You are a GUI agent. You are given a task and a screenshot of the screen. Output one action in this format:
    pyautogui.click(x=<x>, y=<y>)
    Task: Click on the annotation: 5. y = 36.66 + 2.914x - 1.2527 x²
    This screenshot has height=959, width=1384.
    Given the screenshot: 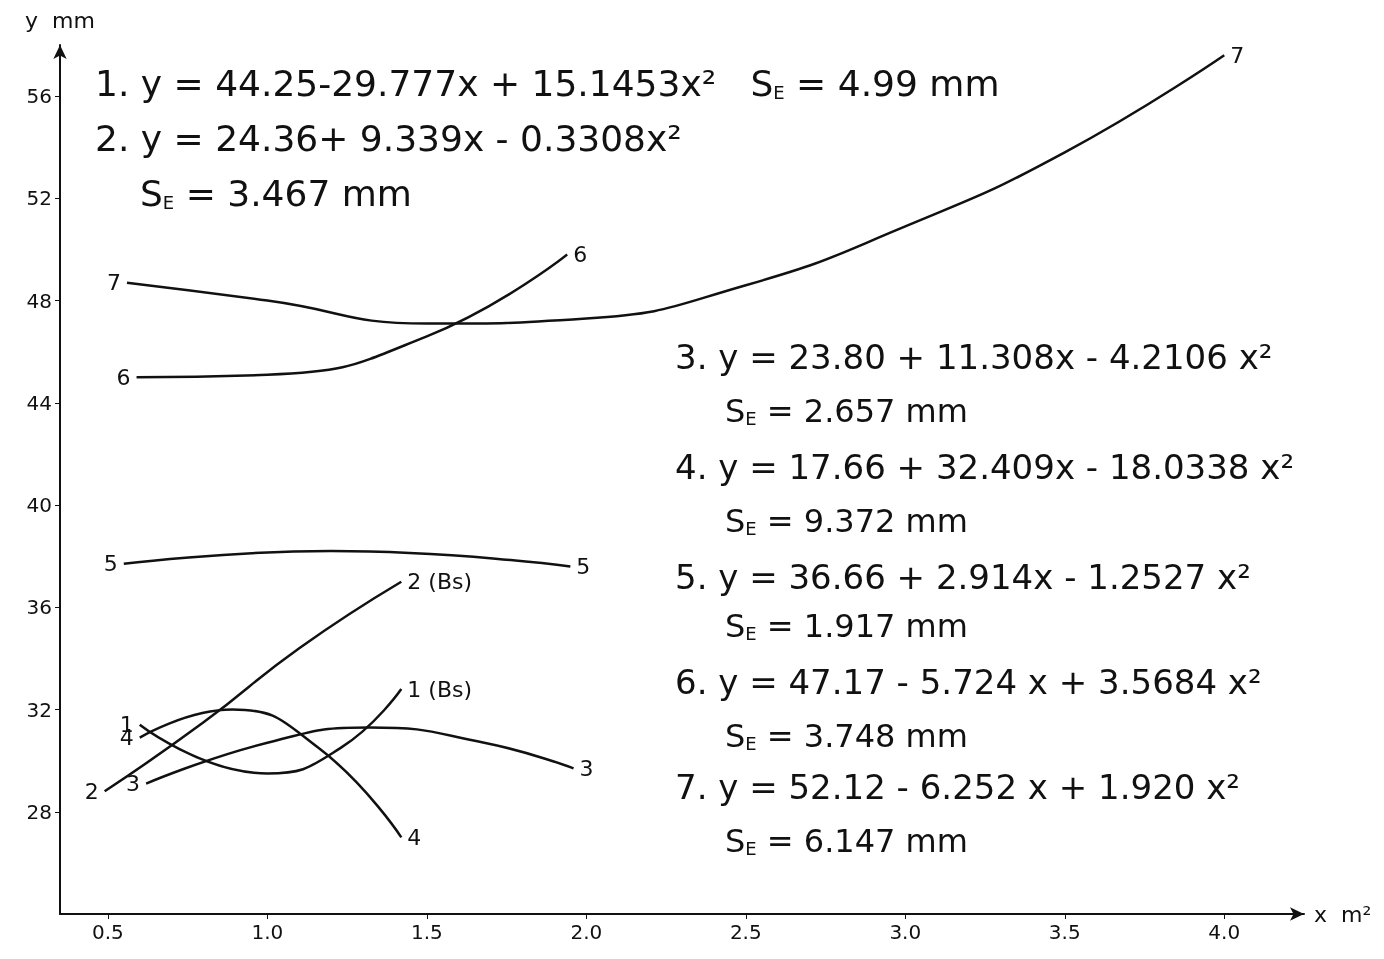 What is the action you would take?
    pyautogui.click(x=963, y=577)
    